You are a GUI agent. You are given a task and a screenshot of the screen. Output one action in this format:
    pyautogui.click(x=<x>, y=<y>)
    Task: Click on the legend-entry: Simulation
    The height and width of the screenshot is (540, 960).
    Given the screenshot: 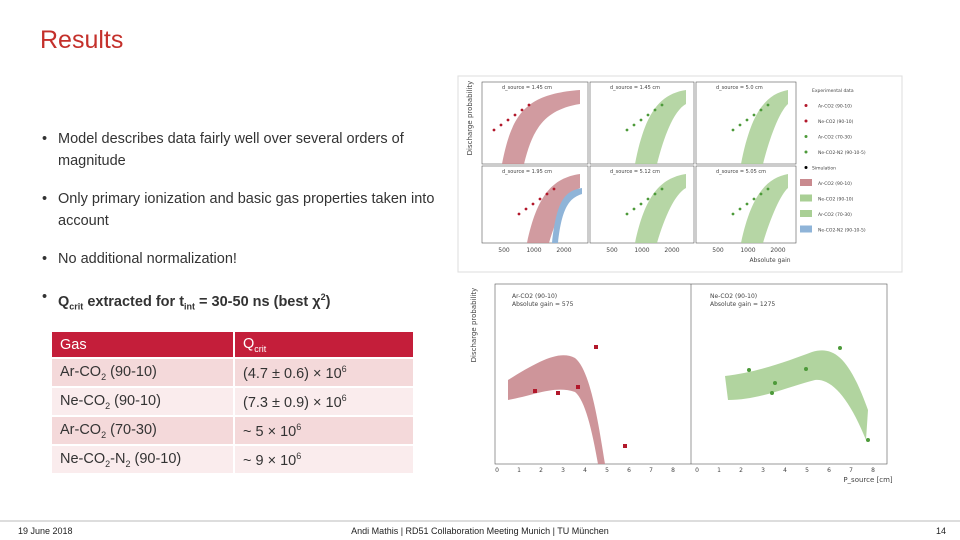 What is the action you would take?
    pyautogui.click(x=824, y=169)
    